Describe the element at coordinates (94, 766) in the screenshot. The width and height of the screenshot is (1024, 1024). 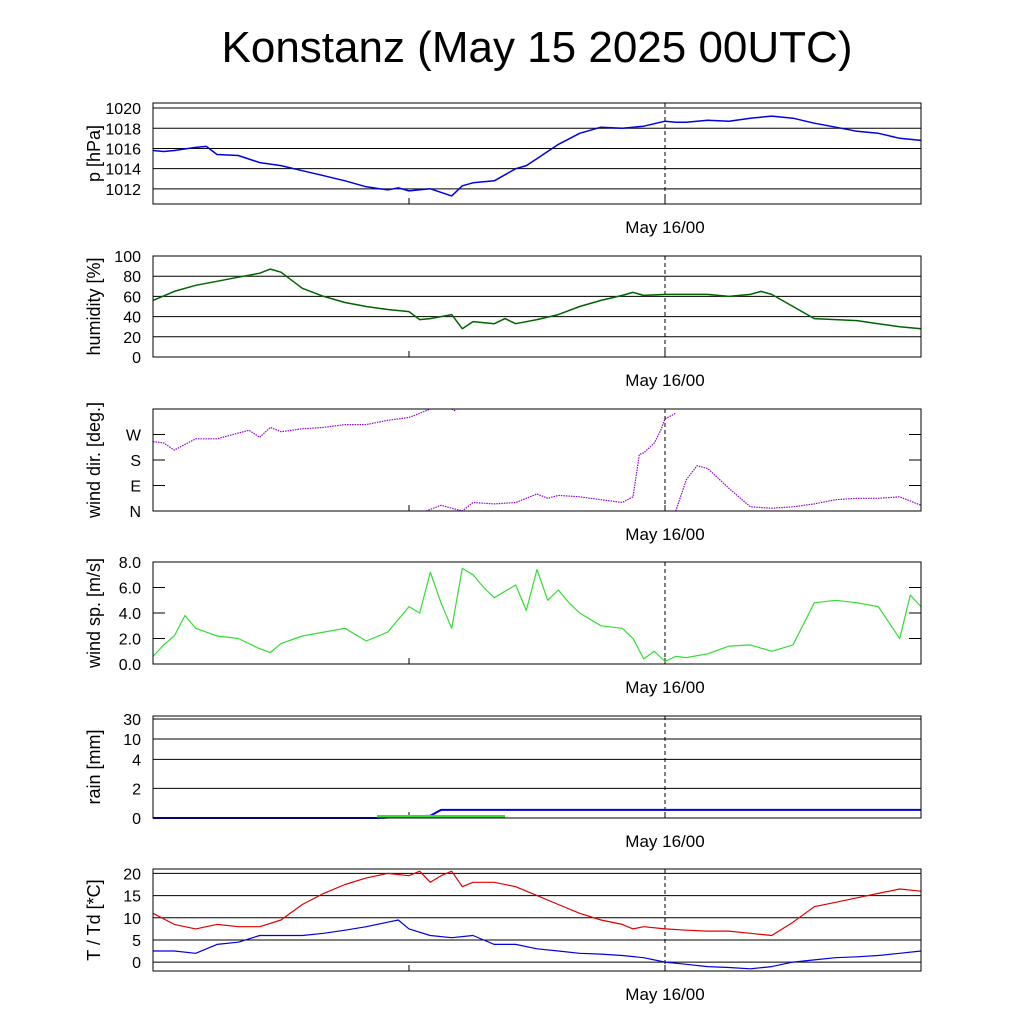
I see `rain-axis-label: rain [mm]` at that location.